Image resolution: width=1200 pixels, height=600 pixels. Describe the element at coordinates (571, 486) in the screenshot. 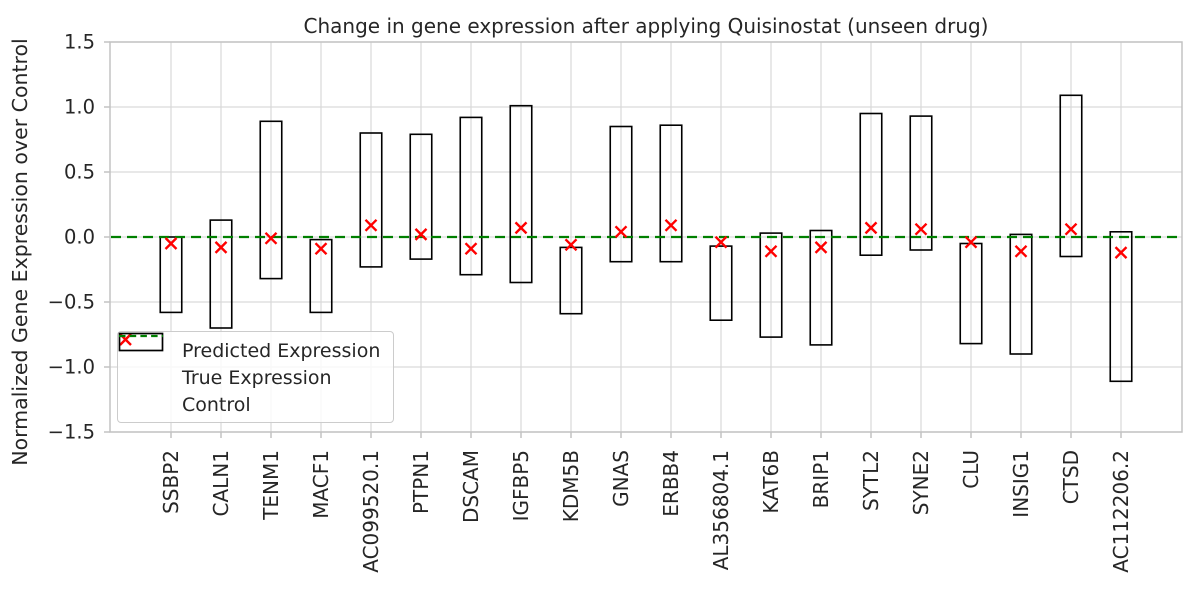

I see `x-tick-label-gene: KDM5B` at that location.